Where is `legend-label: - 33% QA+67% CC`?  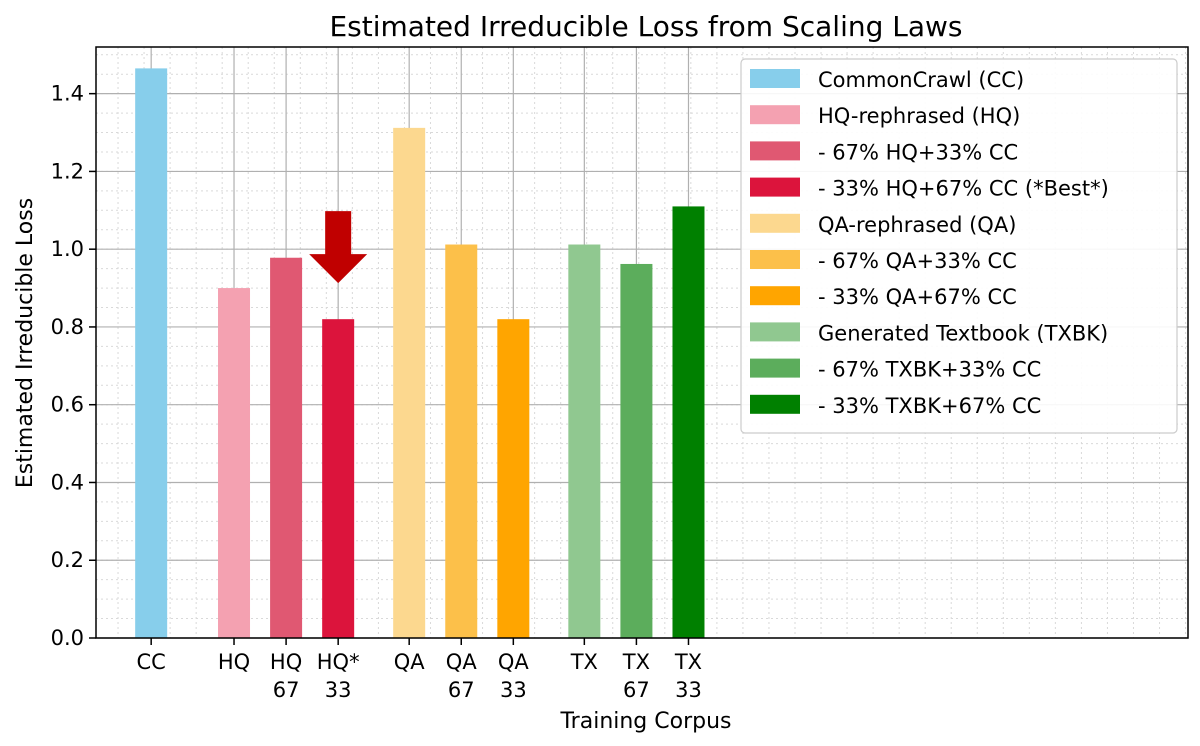 legend-label: - 33% QA+67% CC is located at coordinates (917, 297).